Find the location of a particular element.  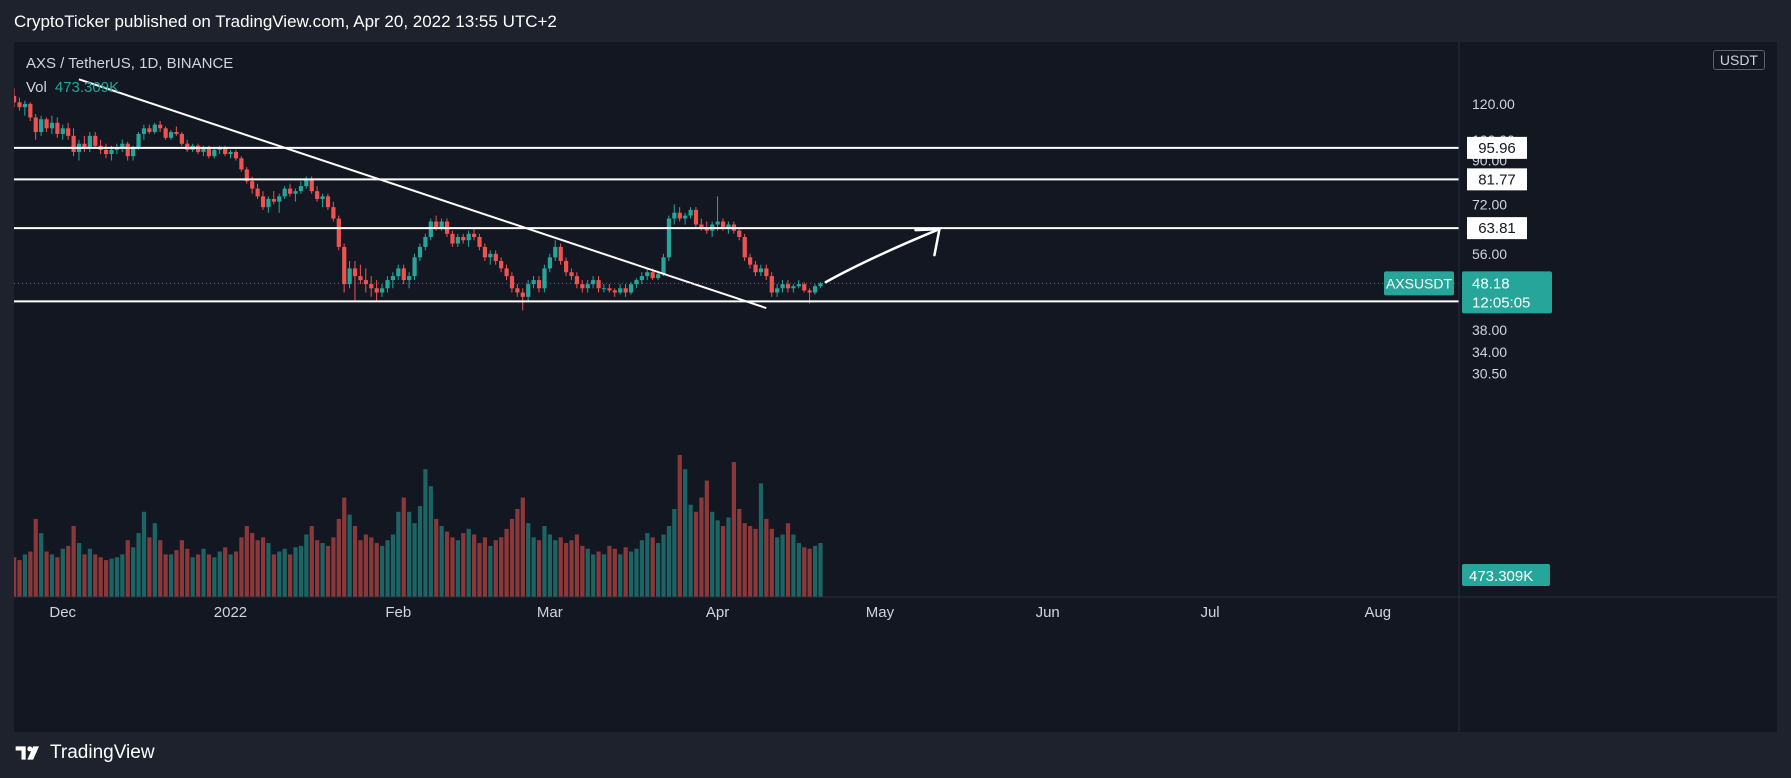

last-price-label: 48.18 is located at coordinates (1491, 283).